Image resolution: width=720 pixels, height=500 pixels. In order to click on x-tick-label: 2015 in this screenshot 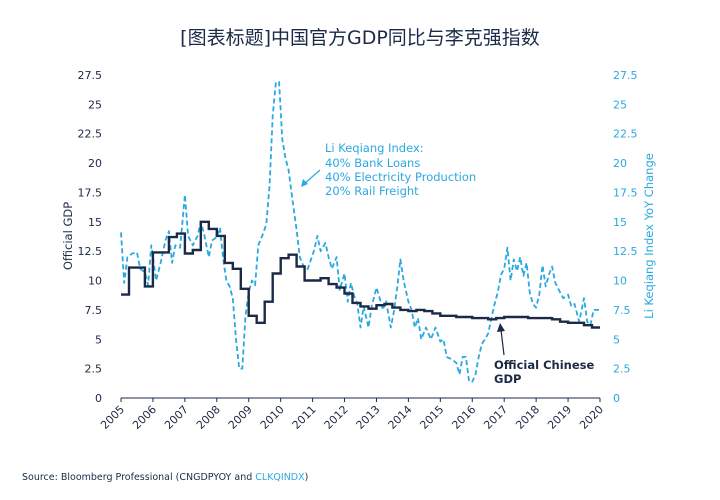, I will do `click(431, 417)`.